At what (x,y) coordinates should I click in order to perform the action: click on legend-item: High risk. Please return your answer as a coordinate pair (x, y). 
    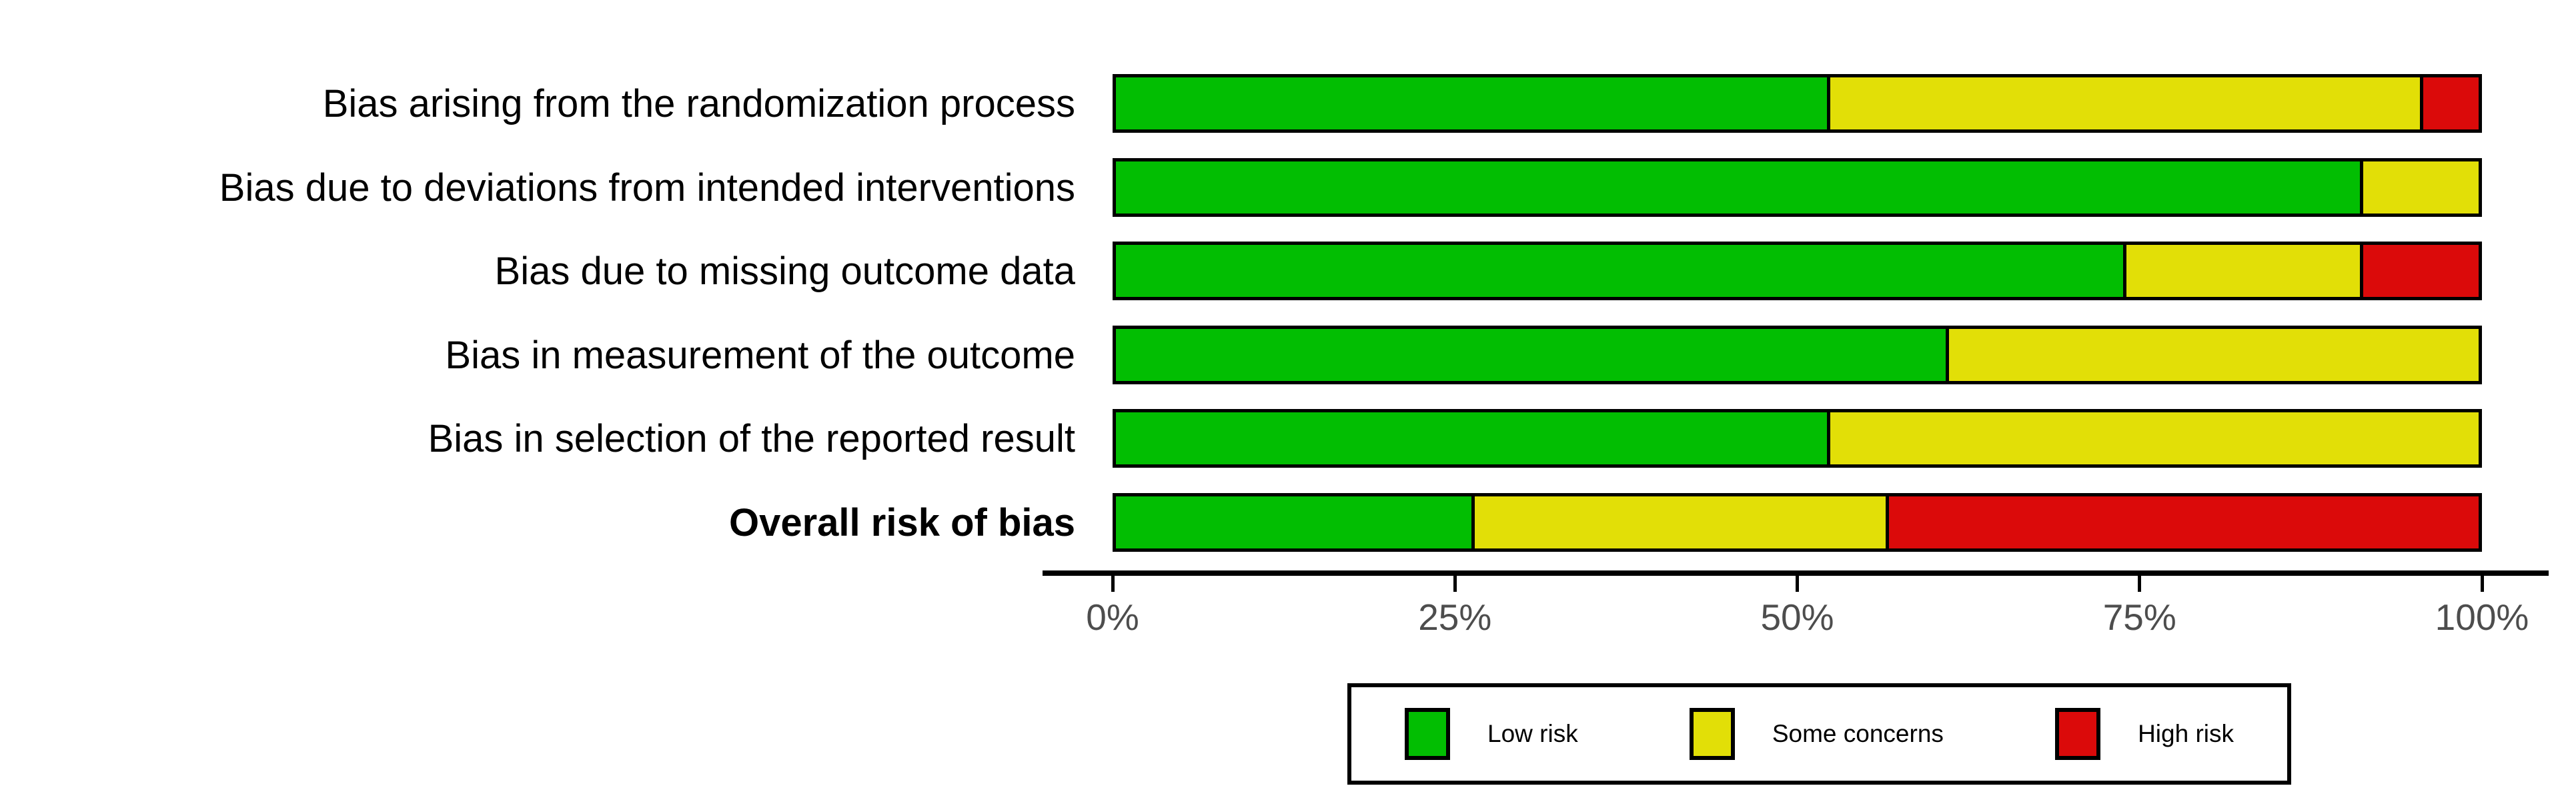
    Looking at the image, I should click on (2144, 734).